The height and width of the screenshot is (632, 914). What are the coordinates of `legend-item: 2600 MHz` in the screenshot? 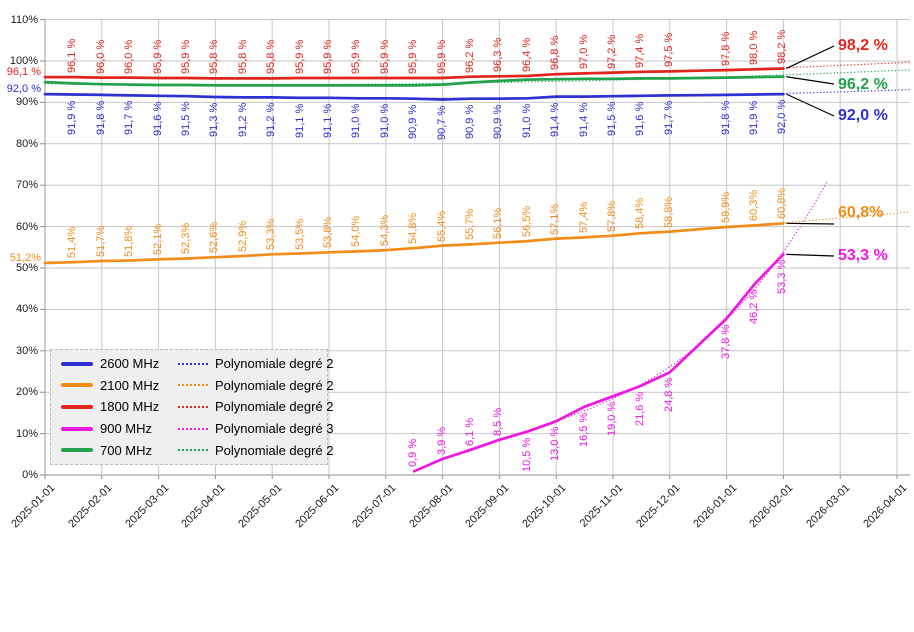 It's located at (119, 363).